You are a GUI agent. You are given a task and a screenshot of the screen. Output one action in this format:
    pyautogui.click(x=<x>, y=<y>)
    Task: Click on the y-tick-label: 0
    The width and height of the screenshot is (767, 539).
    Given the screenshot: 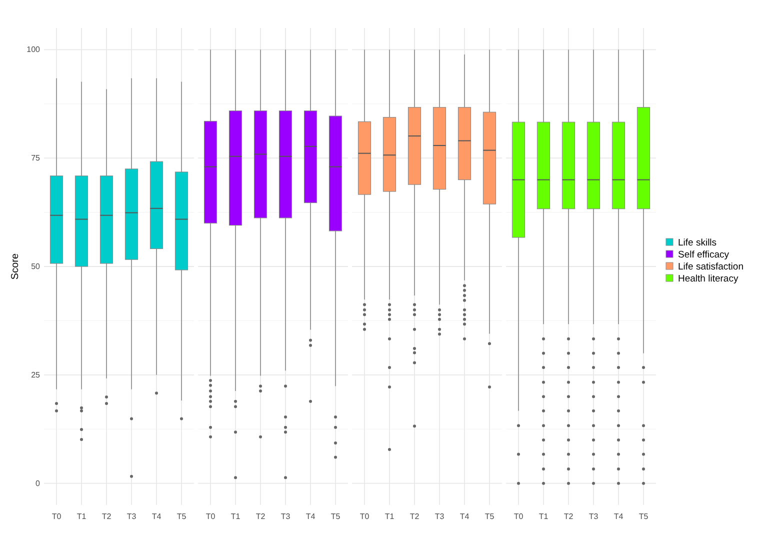 What is the action you would take?
    pyautogui.click(x=38, y=483)
    